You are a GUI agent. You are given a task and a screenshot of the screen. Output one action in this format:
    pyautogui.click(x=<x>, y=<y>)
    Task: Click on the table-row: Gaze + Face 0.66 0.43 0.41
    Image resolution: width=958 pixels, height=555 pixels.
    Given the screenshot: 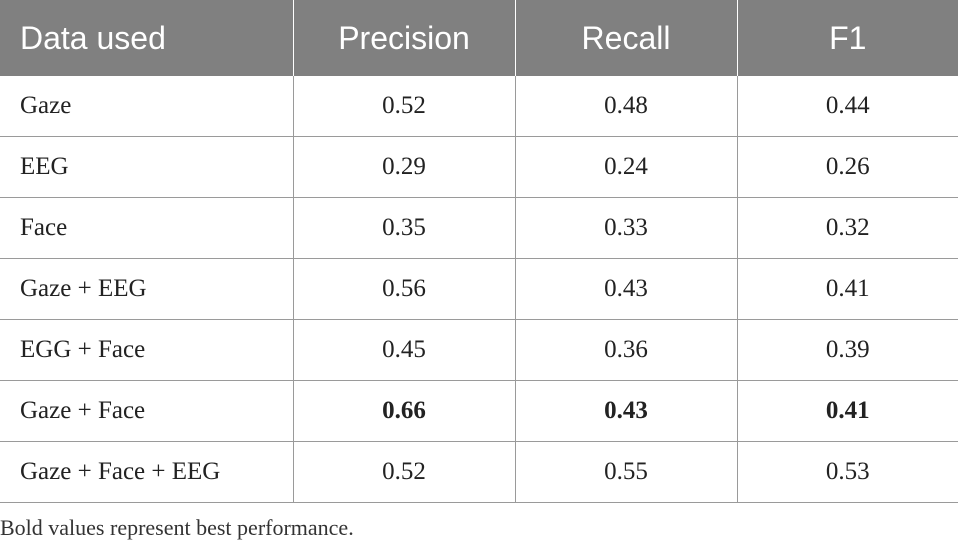 What is the action you would take?
    pyautogui.click(x=479, y=411)
    